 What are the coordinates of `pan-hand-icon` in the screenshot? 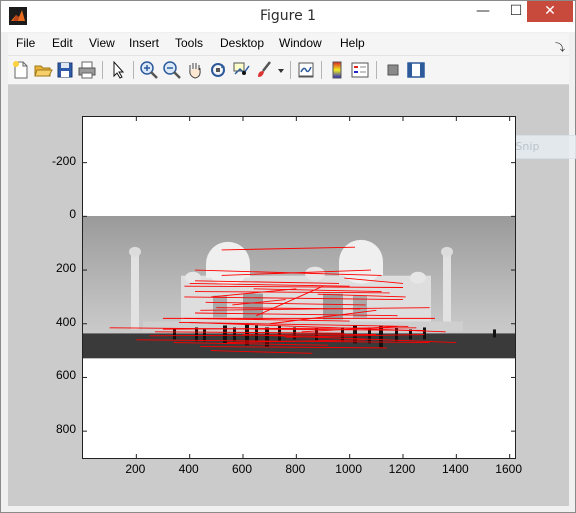 It's located at (195, 70).